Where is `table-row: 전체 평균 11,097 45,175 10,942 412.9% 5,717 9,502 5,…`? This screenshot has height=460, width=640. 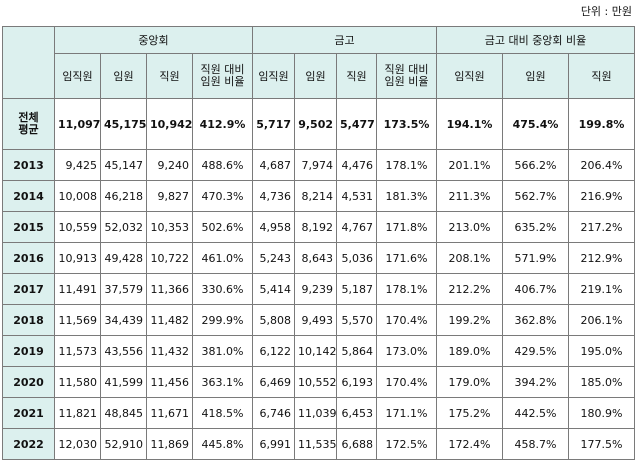
table-row: 전체 평균 11,097 45,175 10,942 412.9% 5,717 9,502 5,… is located at coordinates (319, 124).